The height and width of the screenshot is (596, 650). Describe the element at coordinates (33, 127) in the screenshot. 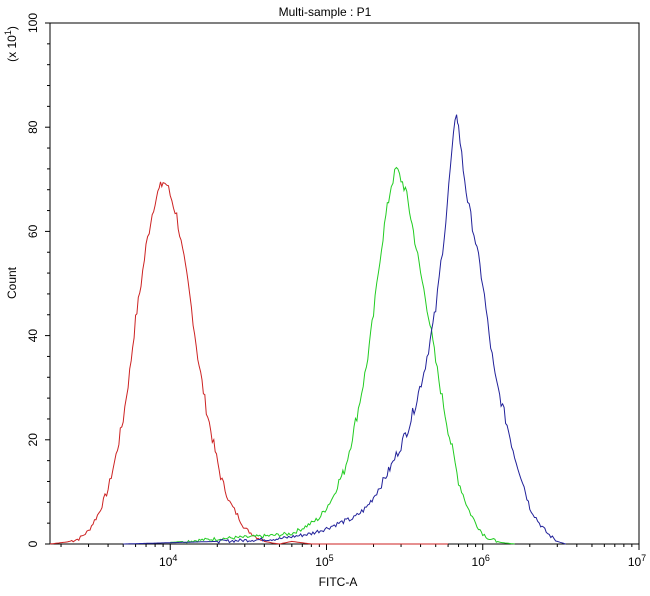

I see `y-tick-label: 80` at that location.